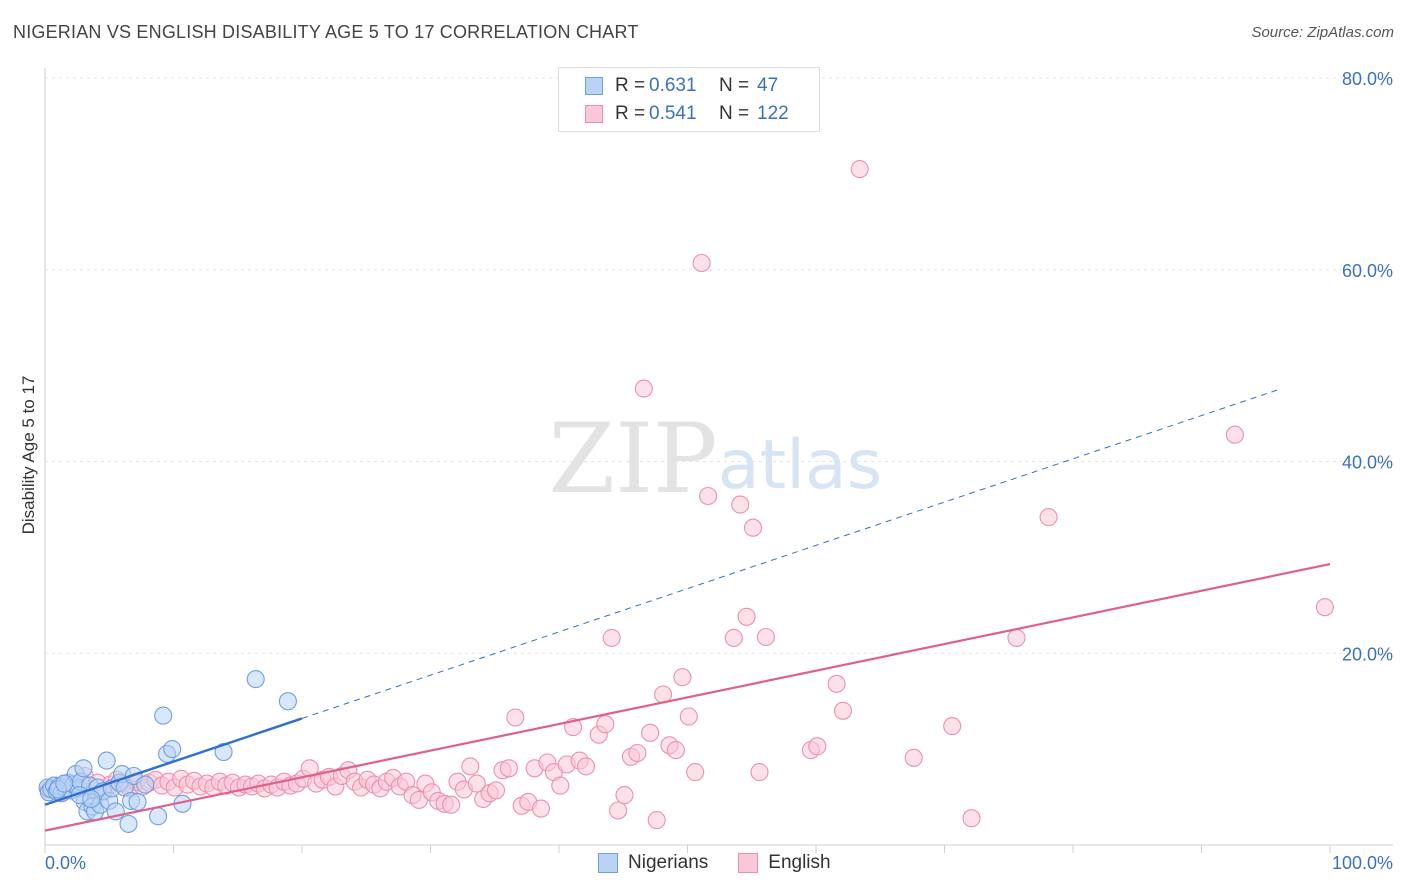 The width and height of the screenshot is (1406, 892). I want to click on source-label: Source: ZipAtlas.com, so click(1322, 32).